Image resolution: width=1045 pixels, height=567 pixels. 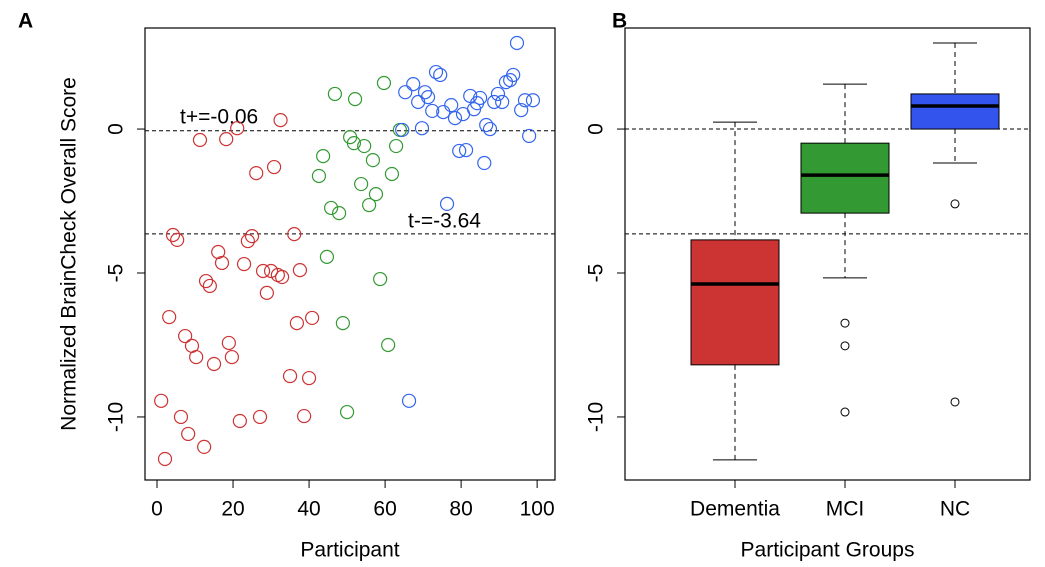 What do you see at coordinates (219, 116) in the screenshot?
I see `reference-label: t+=-0.06` at bounding box center [219, 116].